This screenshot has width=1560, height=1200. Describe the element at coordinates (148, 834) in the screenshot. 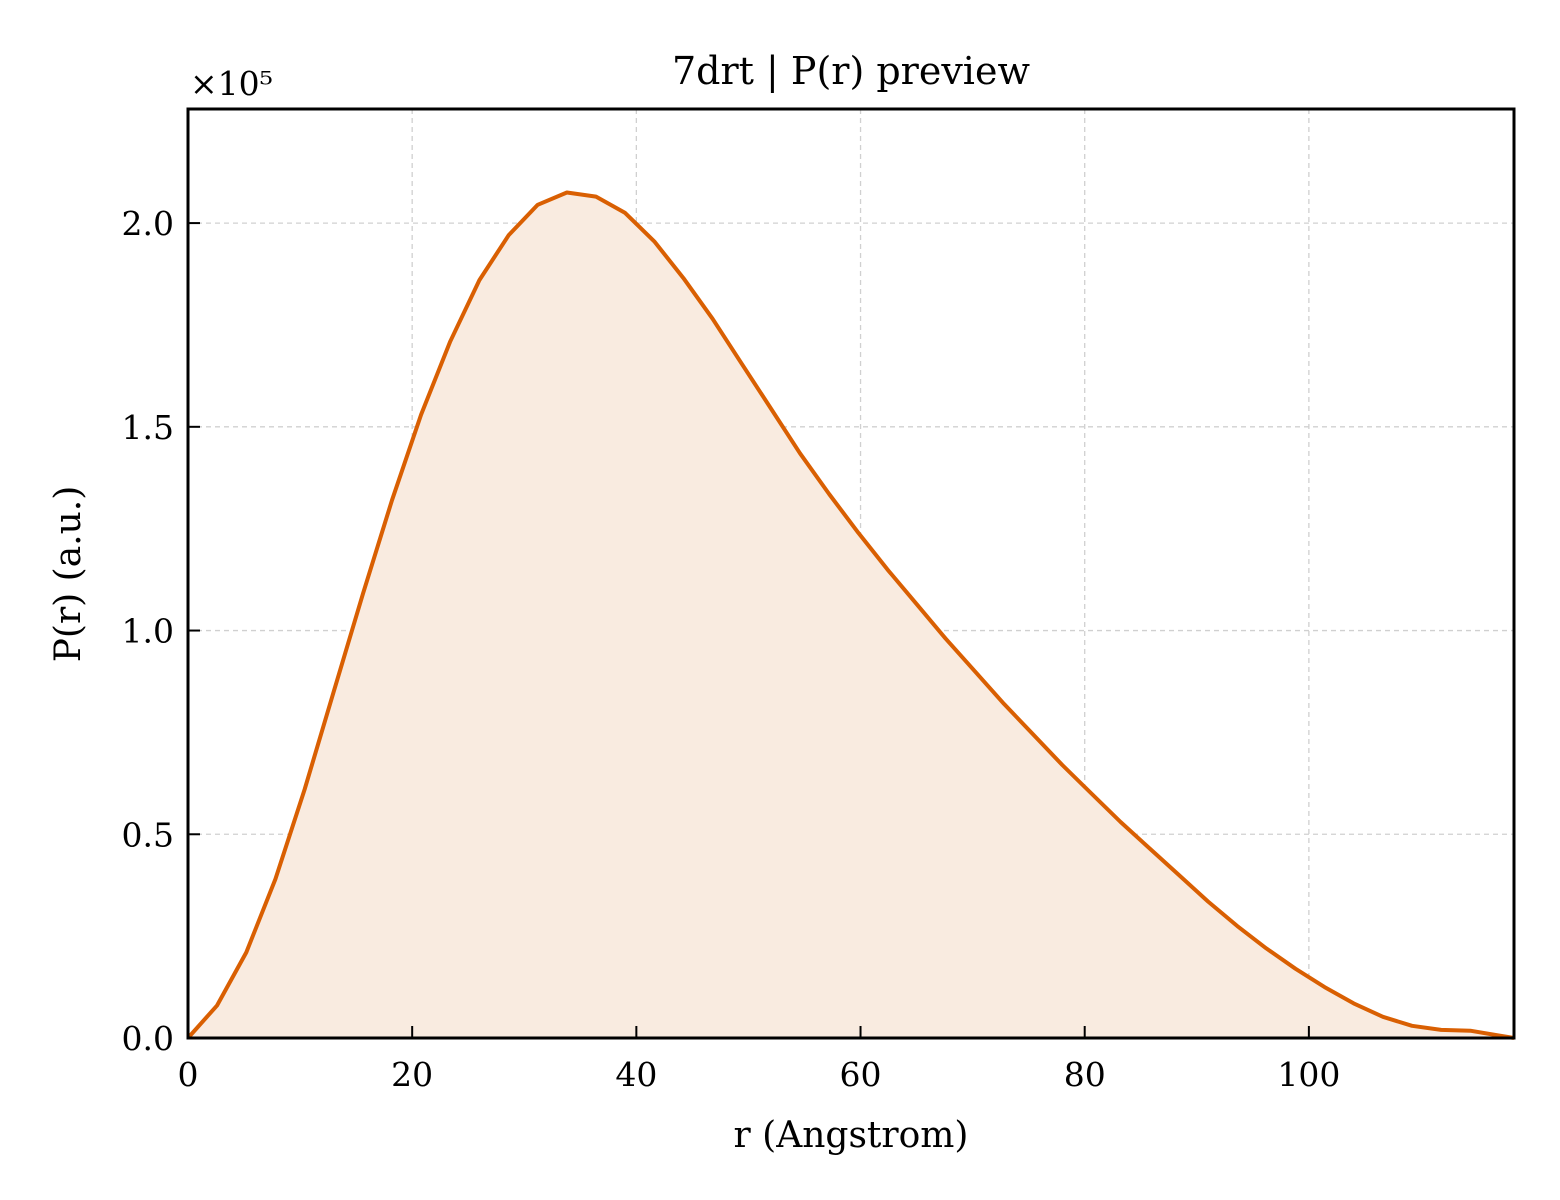

I see `y-tick-label: 0.5` at that location.